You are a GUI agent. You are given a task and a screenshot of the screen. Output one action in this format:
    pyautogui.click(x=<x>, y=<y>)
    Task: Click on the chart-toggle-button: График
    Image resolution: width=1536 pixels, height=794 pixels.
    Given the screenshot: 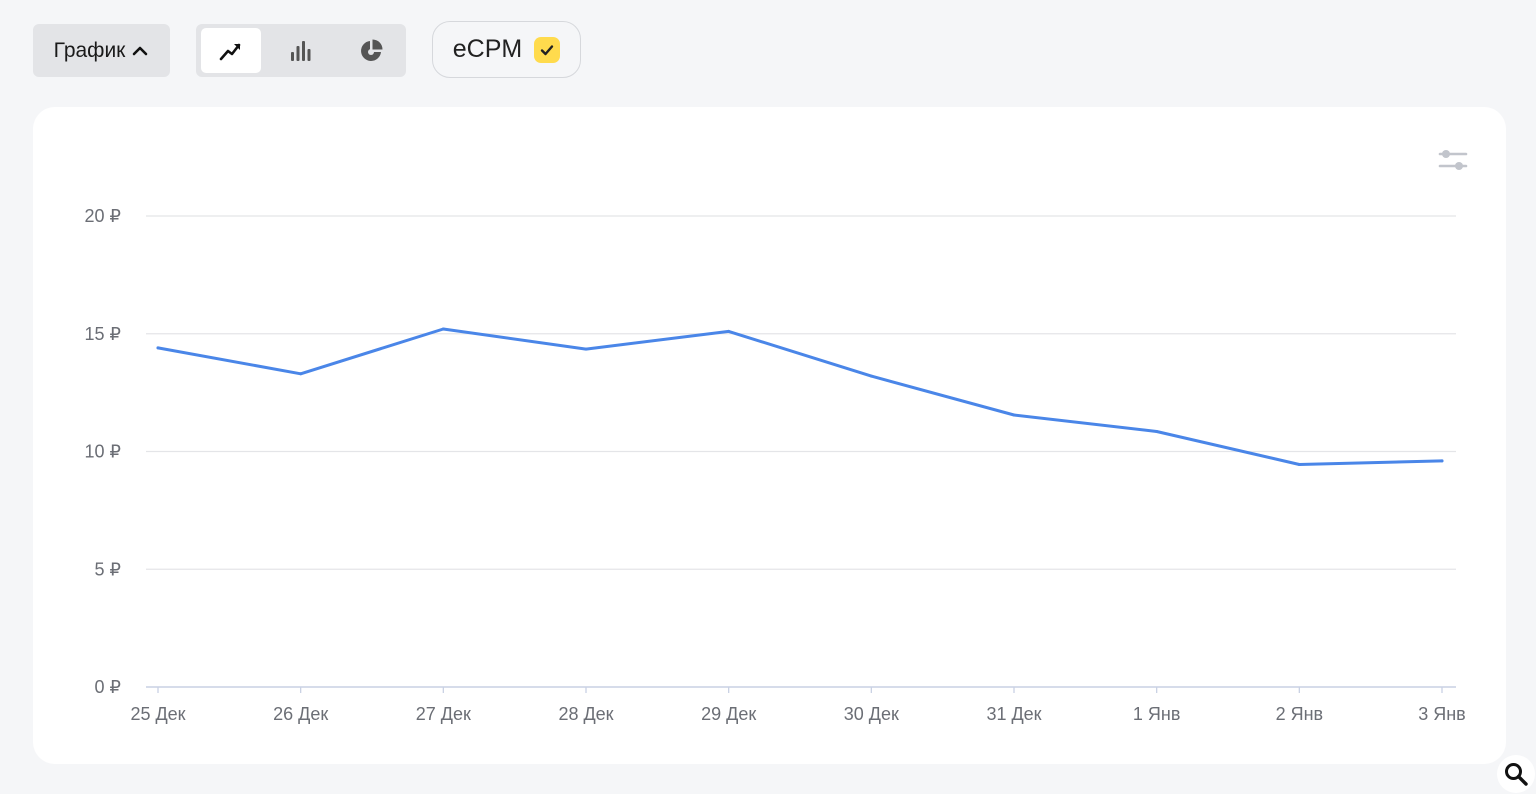 What is the action you would take?
    pyautogui.click(x=101, y=50)
    